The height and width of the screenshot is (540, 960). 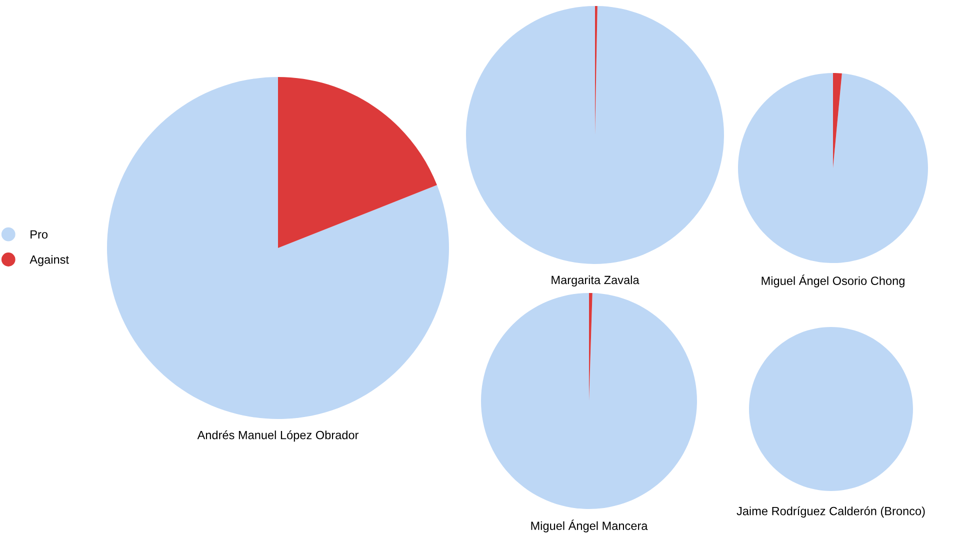 What do you see at coordinates (49, 260) in the screenshot?
I see `legend-label: Against` at bounding box center [49, 260].